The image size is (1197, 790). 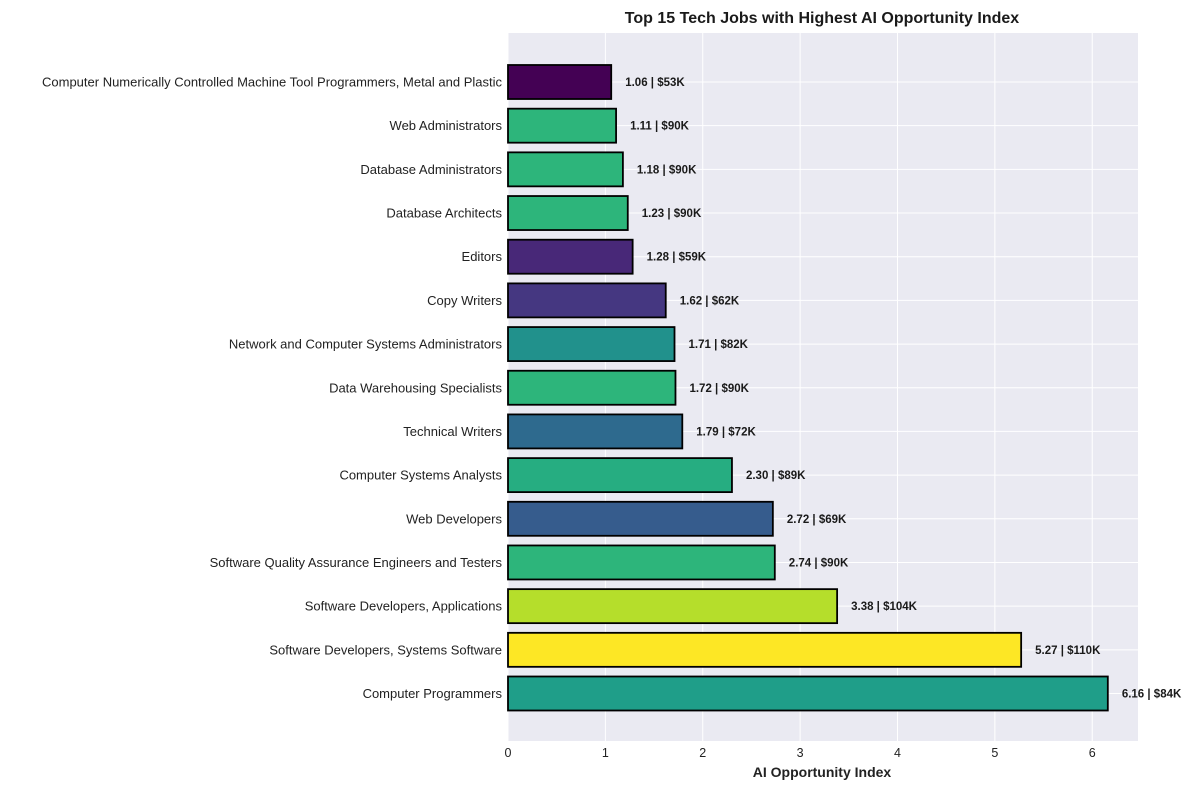 What do you see at coordinates (444, 213) in the screenshot?
I see `category-label: Database Architects` at bounding box center [444, 213].